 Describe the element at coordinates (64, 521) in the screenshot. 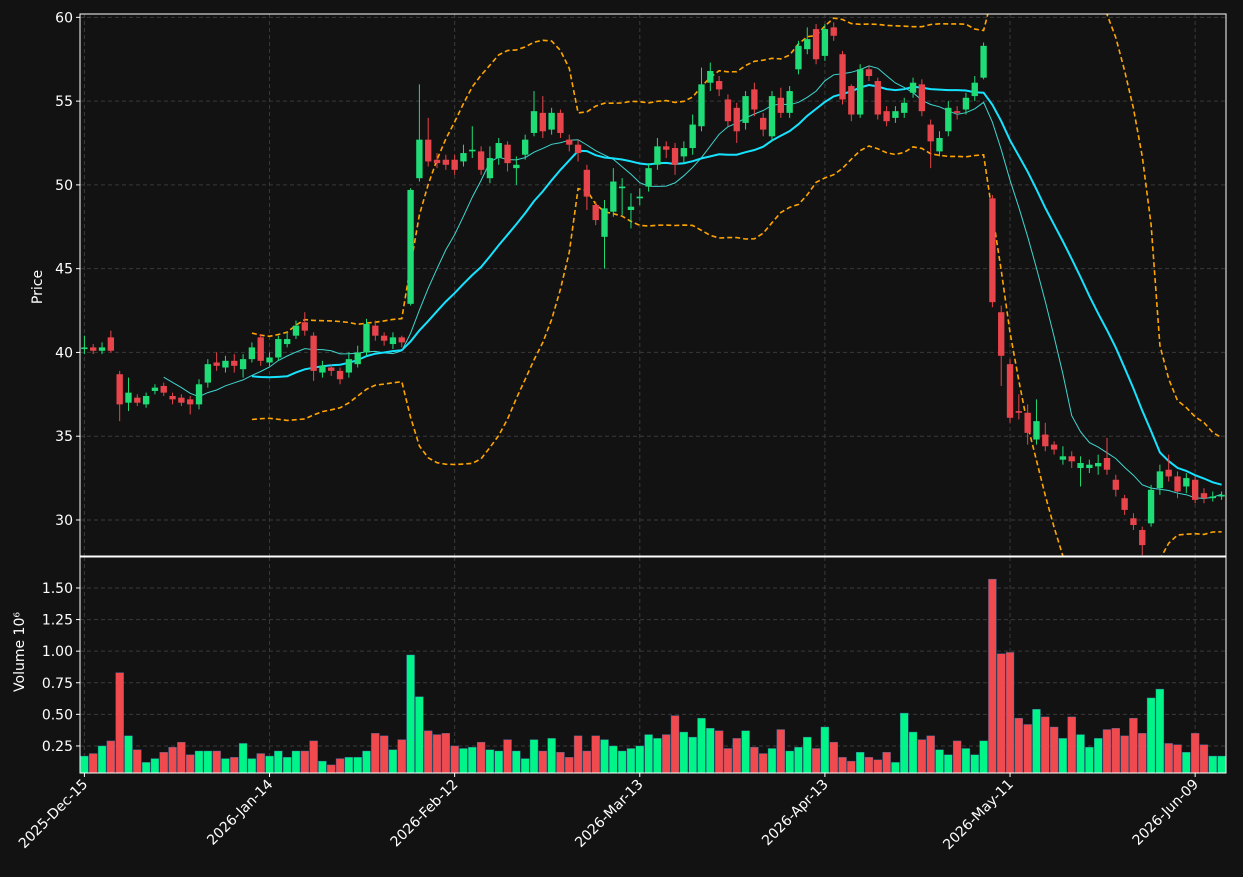

I see `y-tick-label: 30` at that location.